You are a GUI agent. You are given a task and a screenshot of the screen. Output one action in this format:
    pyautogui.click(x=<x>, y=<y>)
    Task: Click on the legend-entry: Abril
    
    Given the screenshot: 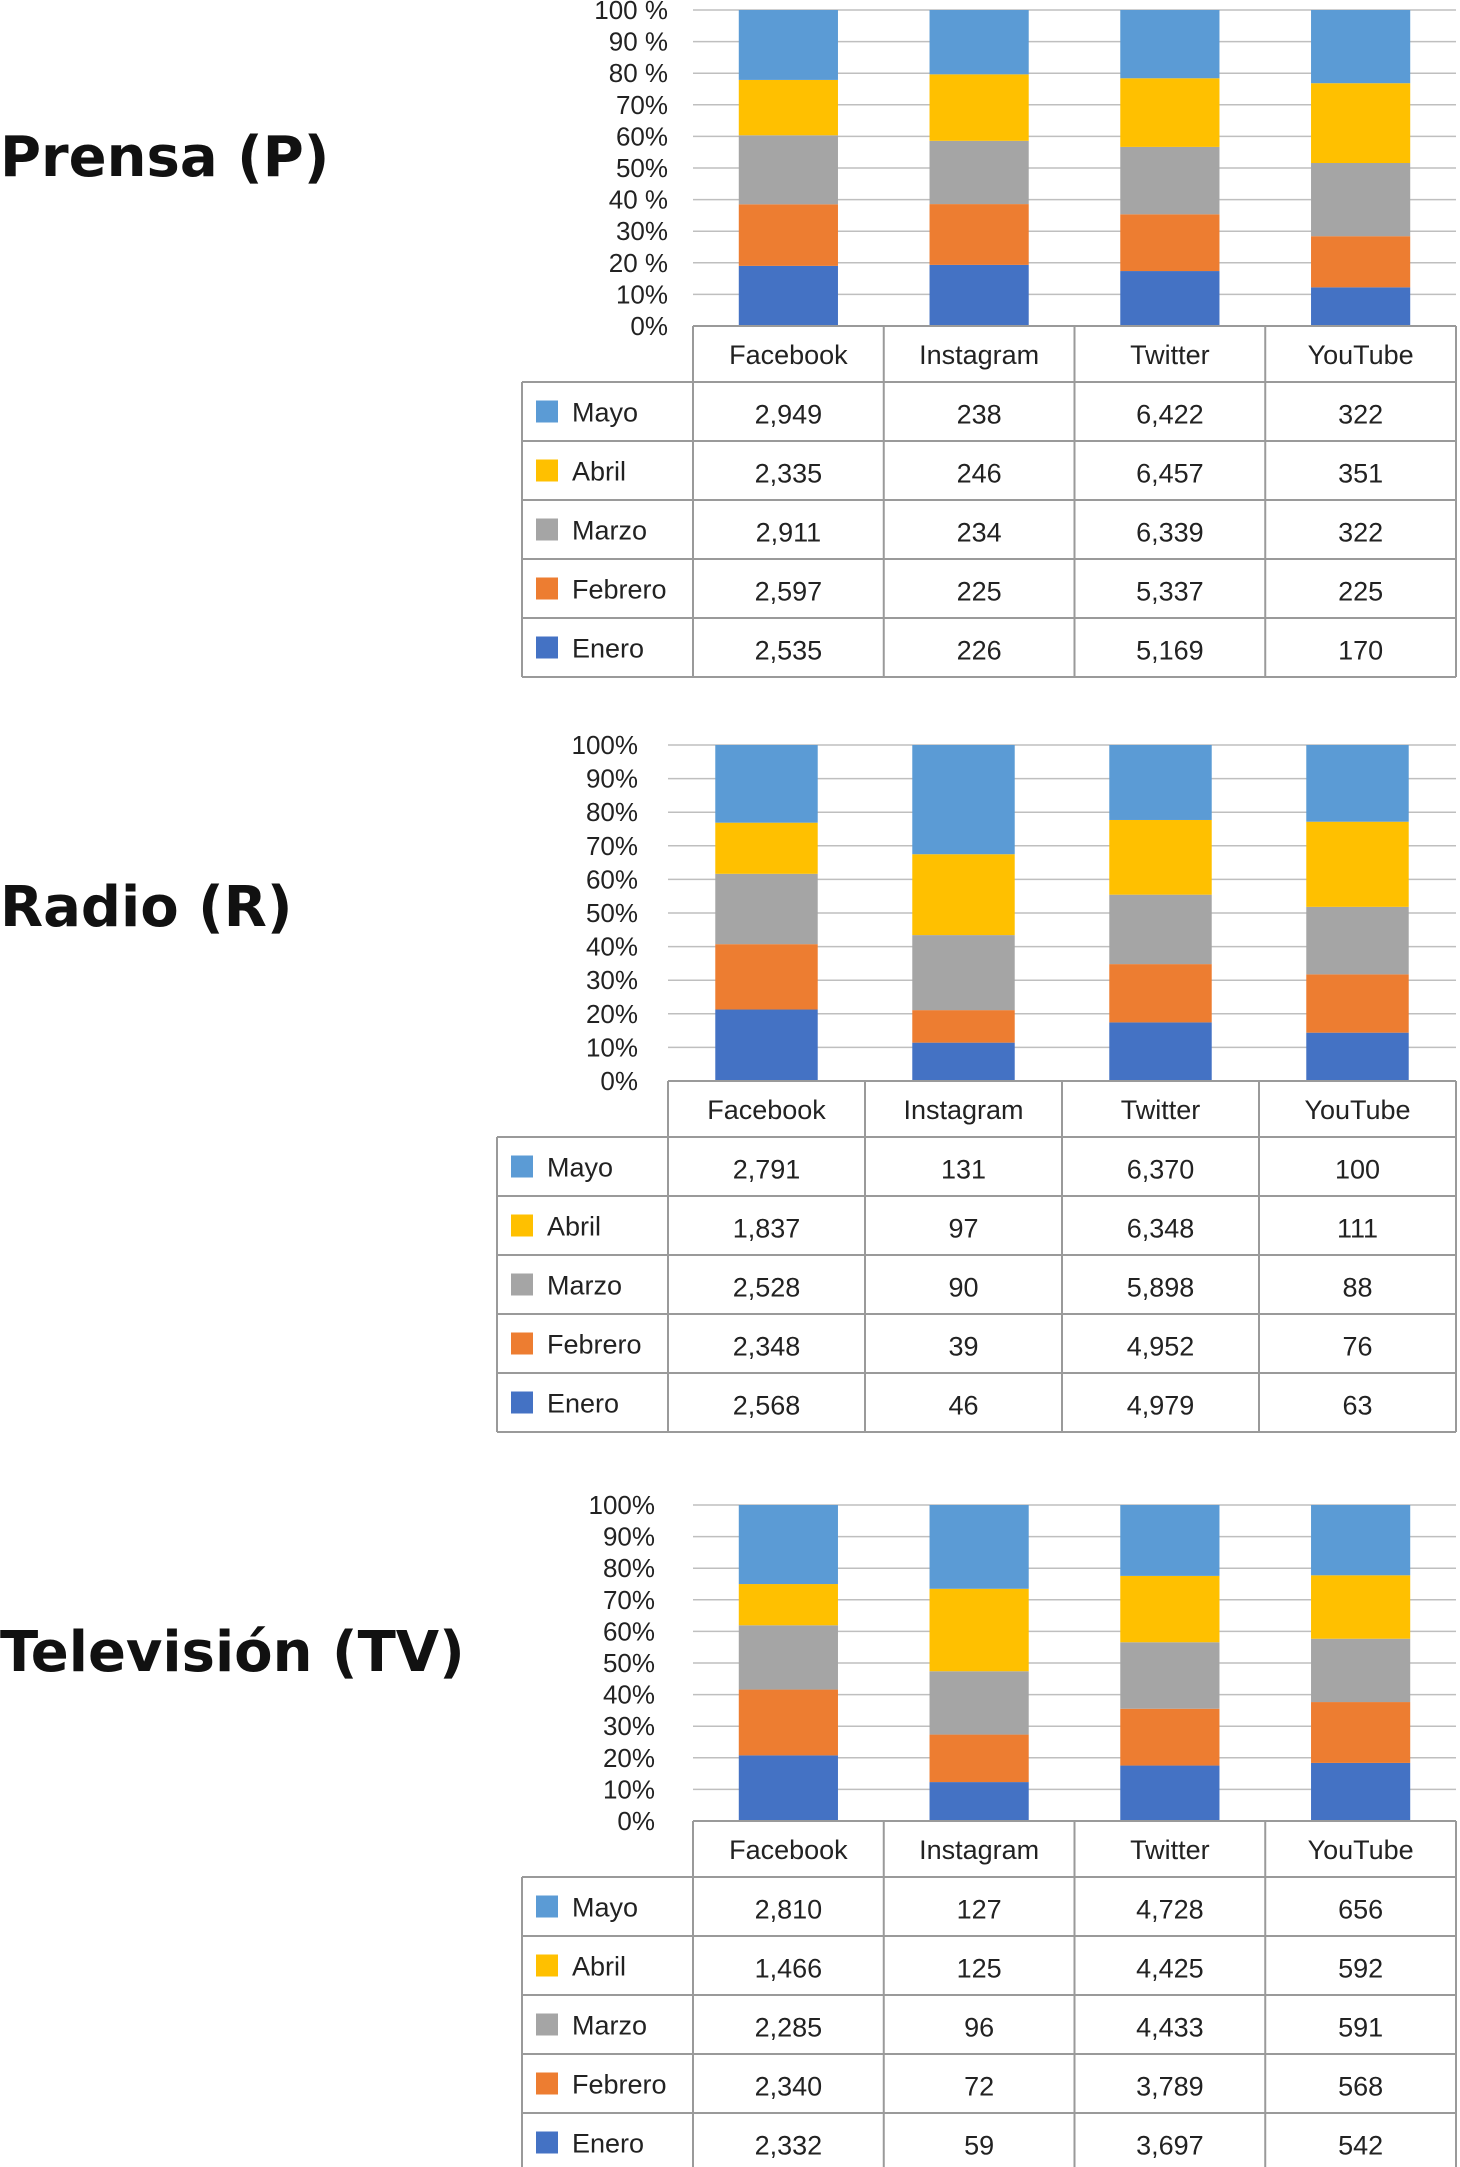 What is the action you would take?
    pyautogui.click(x=599, y=472)
    